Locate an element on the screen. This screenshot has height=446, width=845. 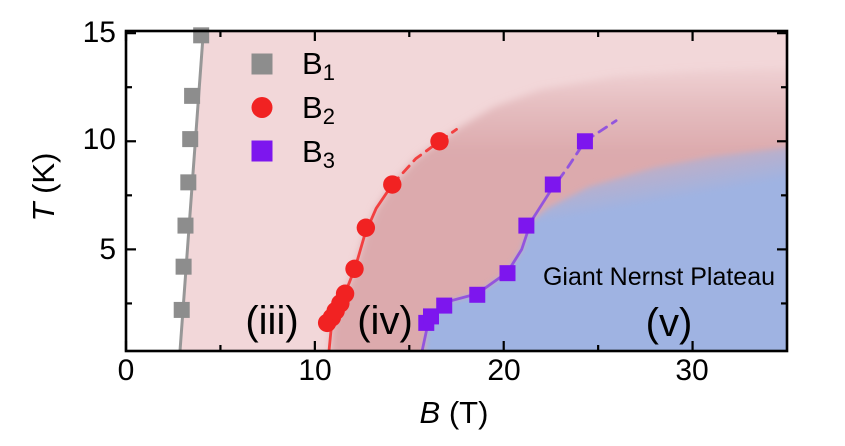
x-tick-label-10: 10 is located at coordinates (315, 370).